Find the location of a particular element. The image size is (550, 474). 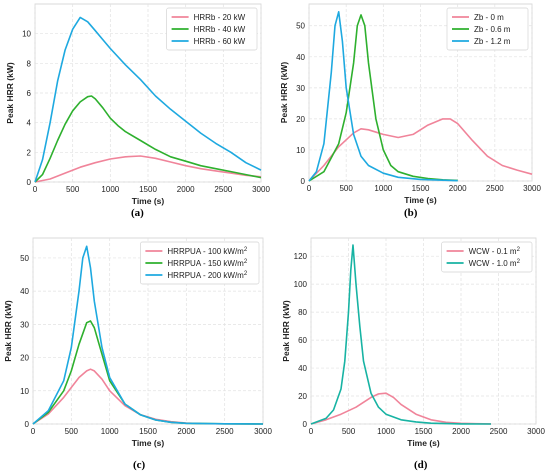

legend-label: HRRb - 60 kW is located at coordinates (220, 41).